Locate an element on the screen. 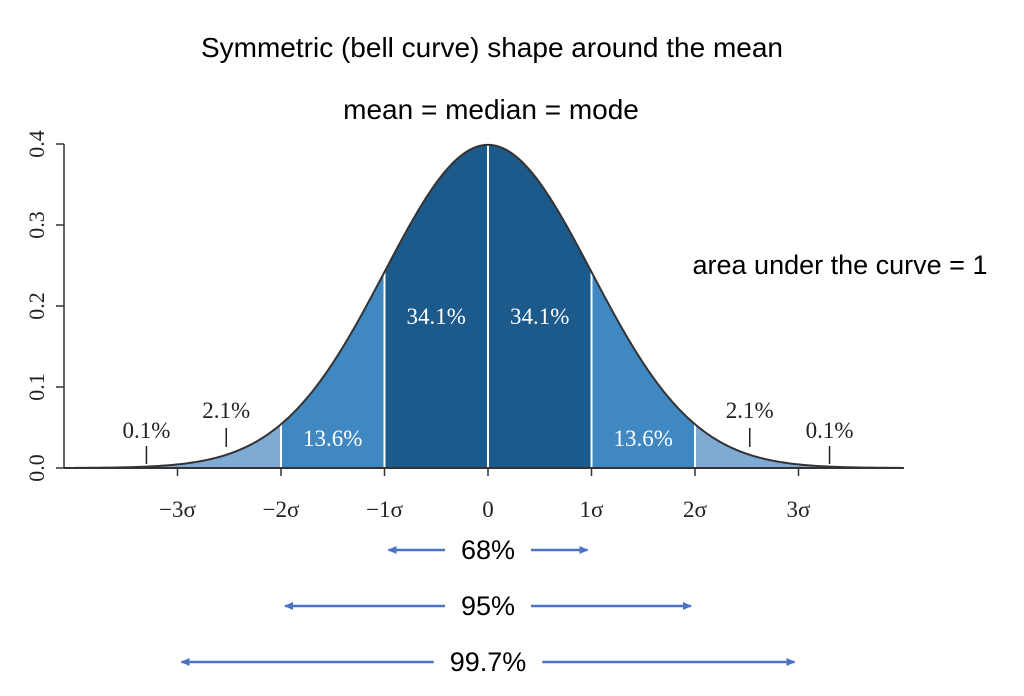  x-tick-label: 3σ is located at coordinates (799, 509).